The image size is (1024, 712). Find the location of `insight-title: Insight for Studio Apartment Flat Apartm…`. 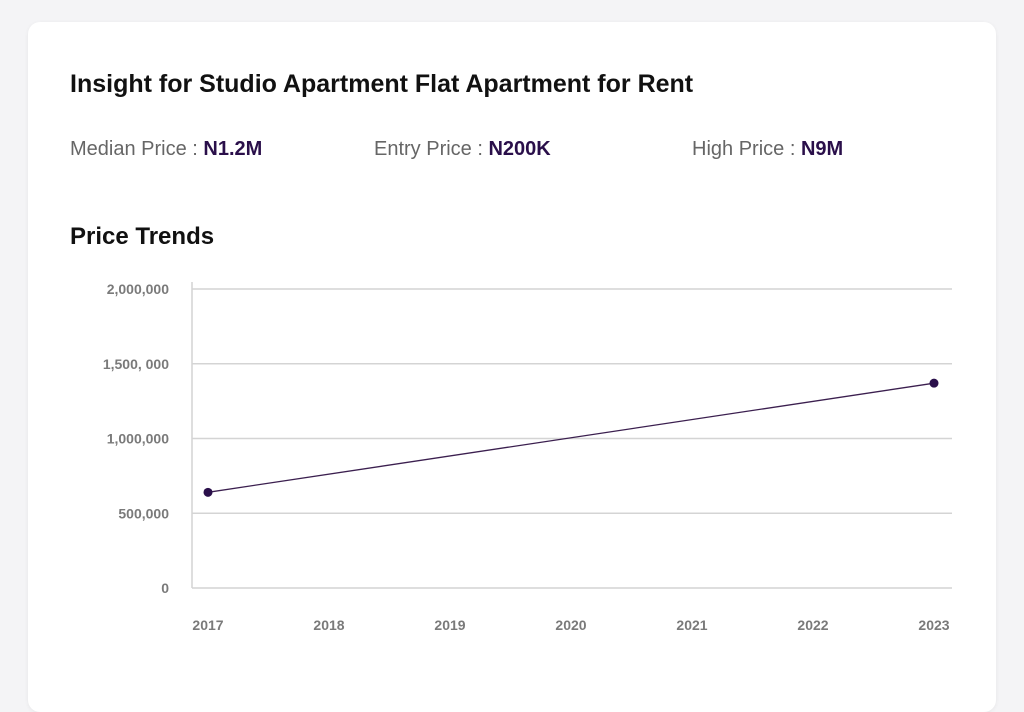

insight-title: Insight for Studio Apartment Flat Apartm… is located at coordinates (382, 84).